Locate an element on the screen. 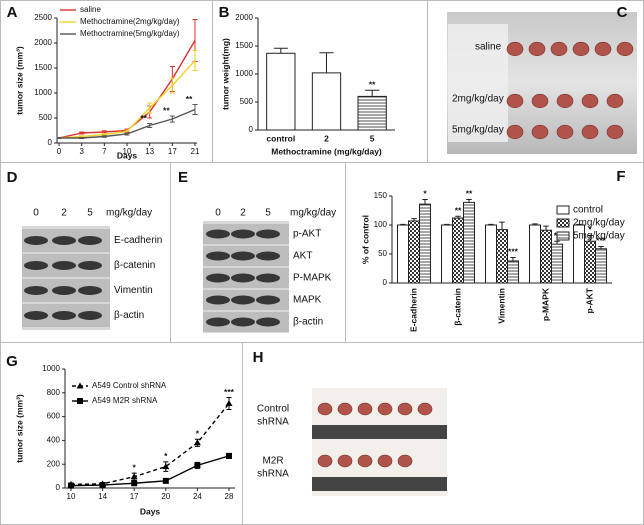  significance: *** is located at coordinates (513, 252).